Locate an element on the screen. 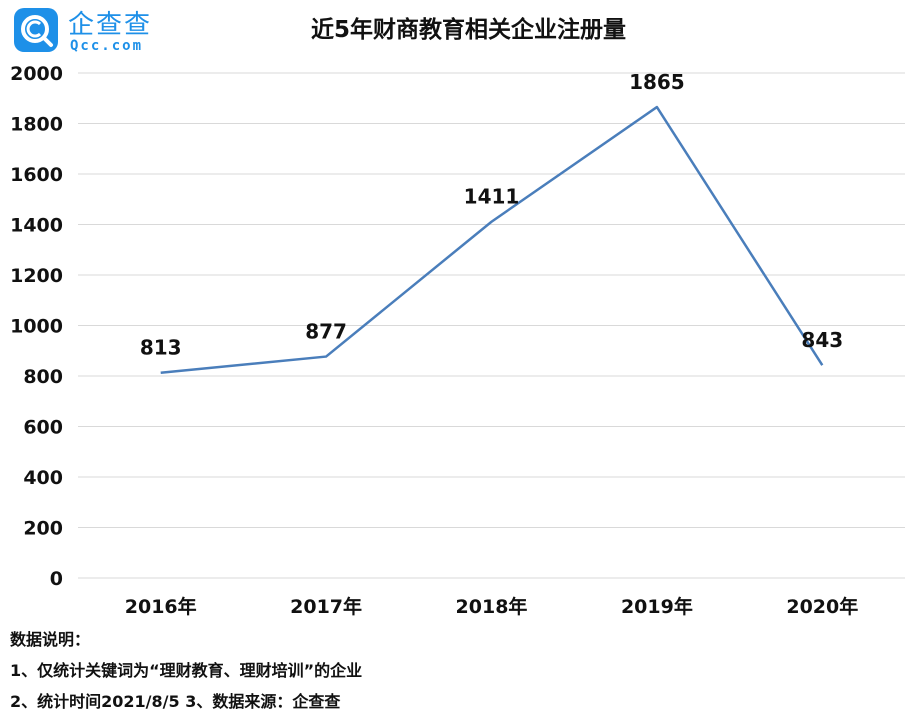  notes-line-2: 2、统计时间2021/8/5 3、数据来源：企查查 is located at coordinates (175, 701).